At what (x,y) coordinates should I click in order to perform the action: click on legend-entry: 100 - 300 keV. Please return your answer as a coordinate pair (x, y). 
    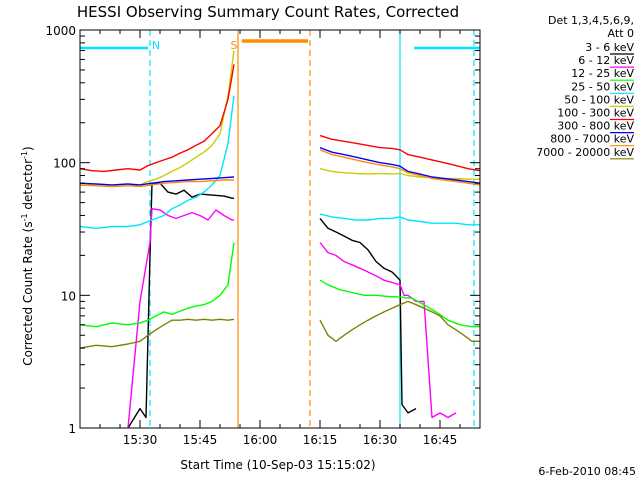
    Looking at the image, I should click on (595, 113).